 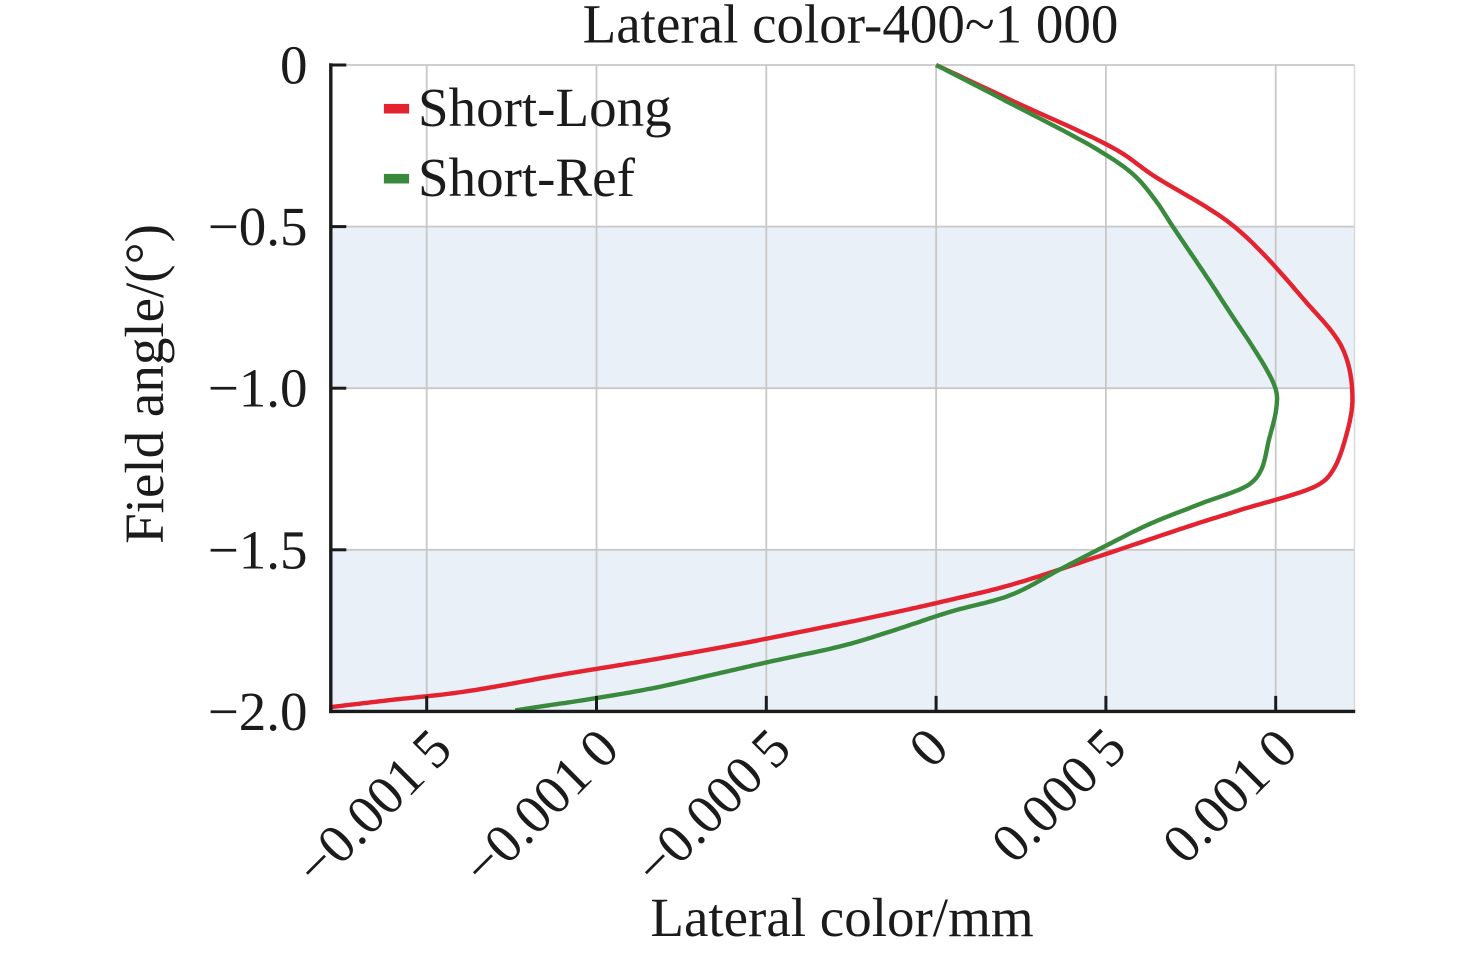 What do you see at coordinates (851, 27) in the screenshot?
I see `svg-text: Lateral color-400~1 000` at bounding box center [851, 27].